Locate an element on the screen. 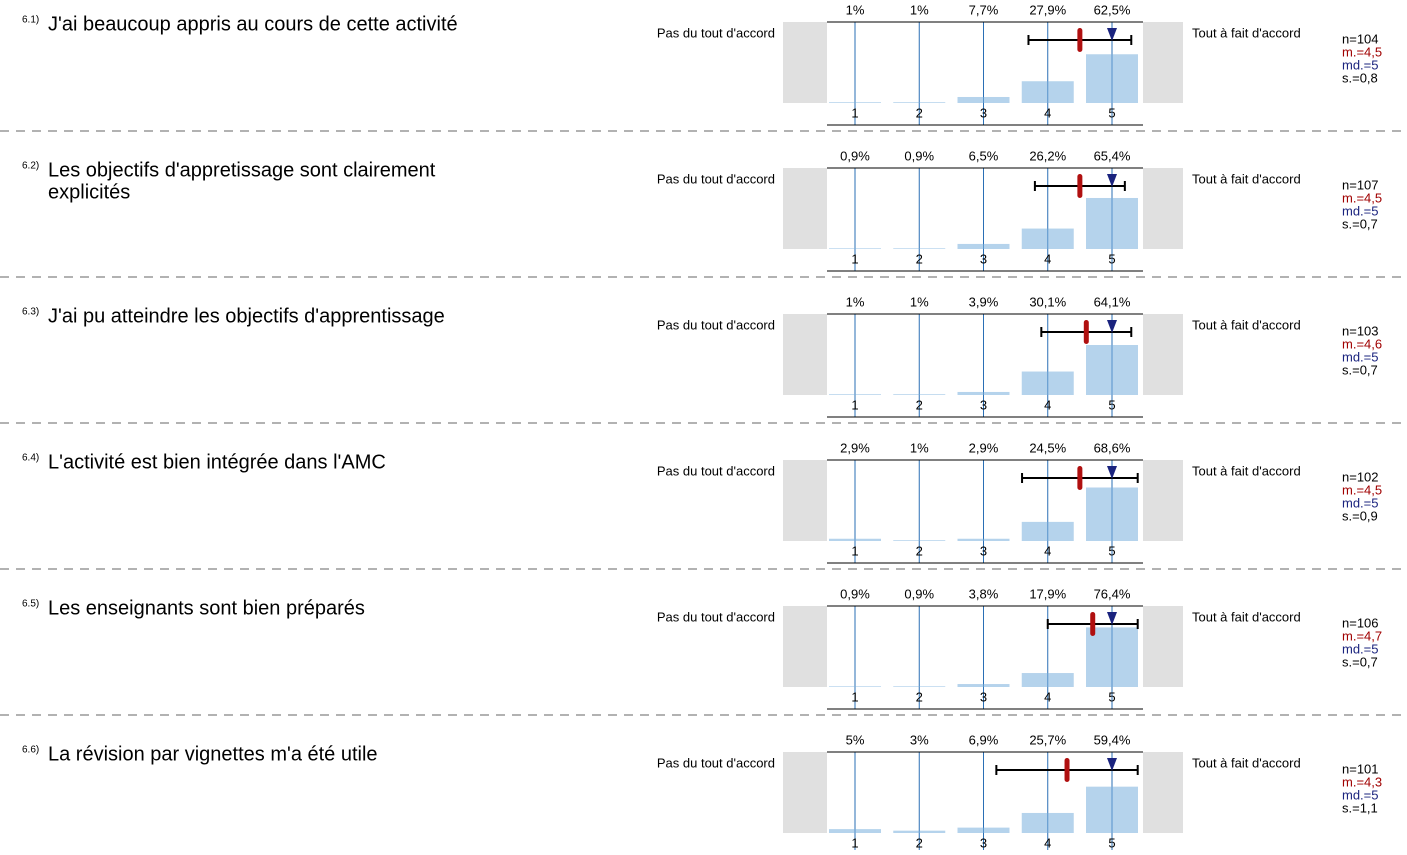 Image resolution: width=1407 pixels, height=855 pixels. stat-n-label: n=102 is located at coordinates (1360, 476).